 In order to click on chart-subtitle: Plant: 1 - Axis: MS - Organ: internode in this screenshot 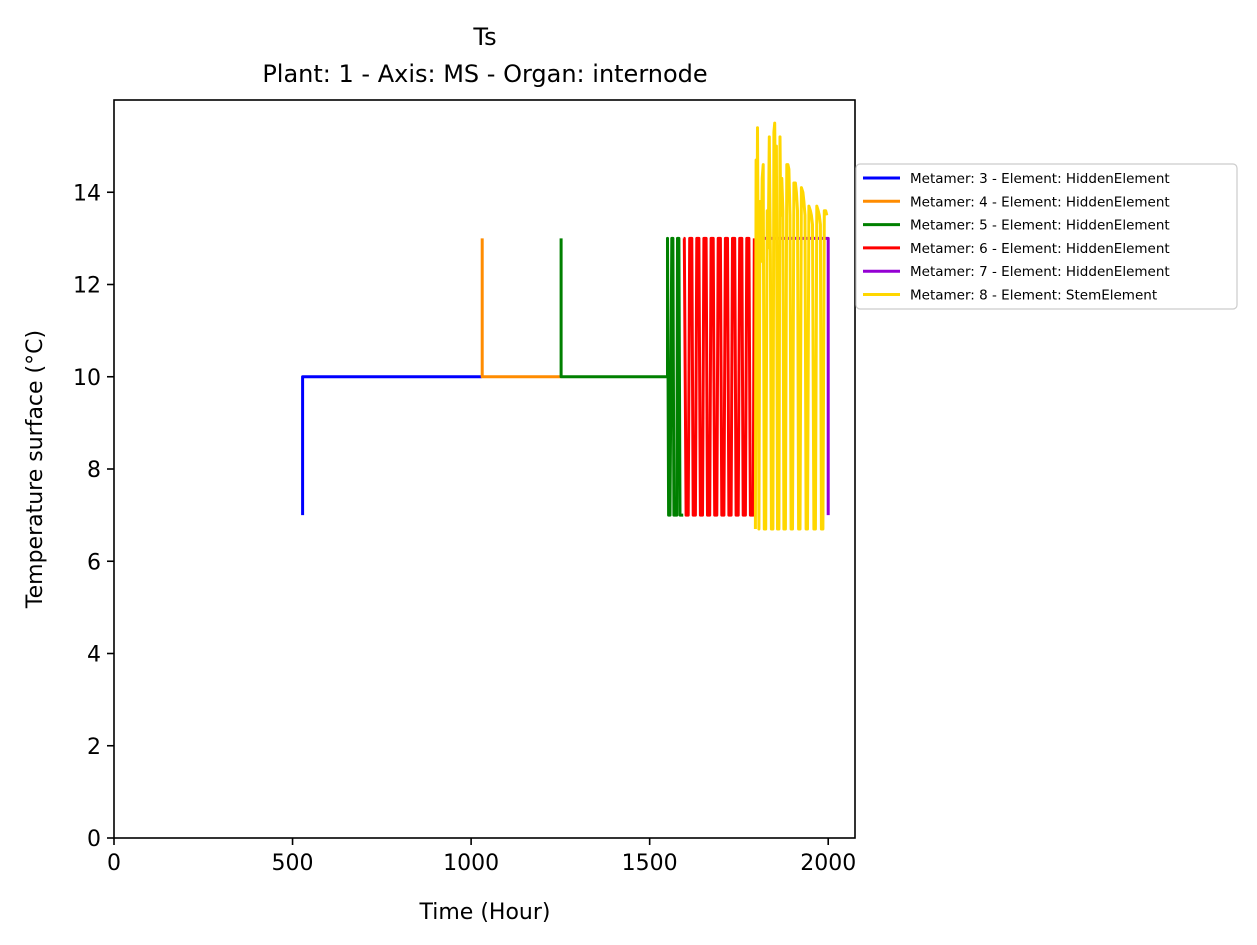, I will do `click(484, 74)`.